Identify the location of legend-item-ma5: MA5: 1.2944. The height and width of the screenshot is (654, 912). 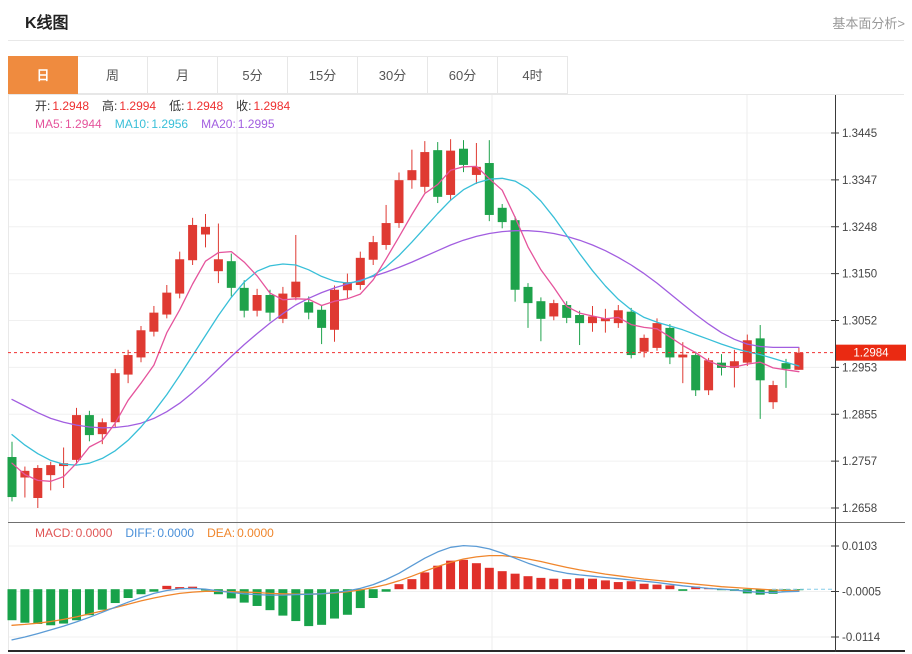
(68, 124).